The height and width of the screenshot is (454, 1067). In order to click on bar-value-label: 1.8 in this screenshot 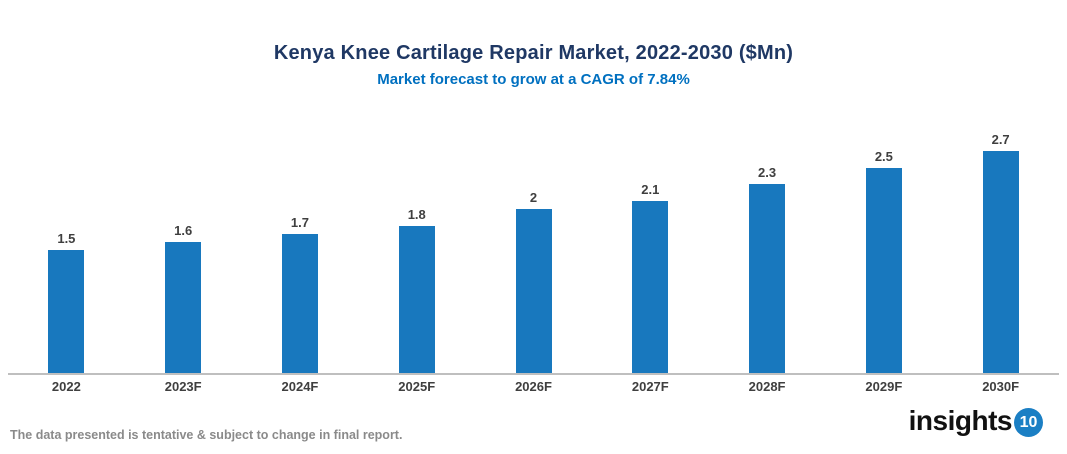, I will do `click(416, 214)`.